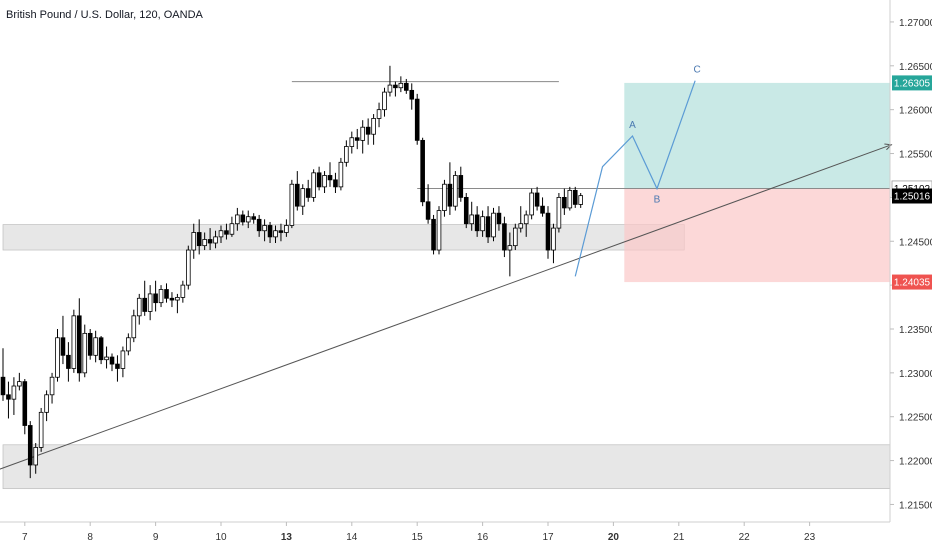 This screenshot has height=550, width=932. I want to click on x-tick-label: 15, so click(418, 537).